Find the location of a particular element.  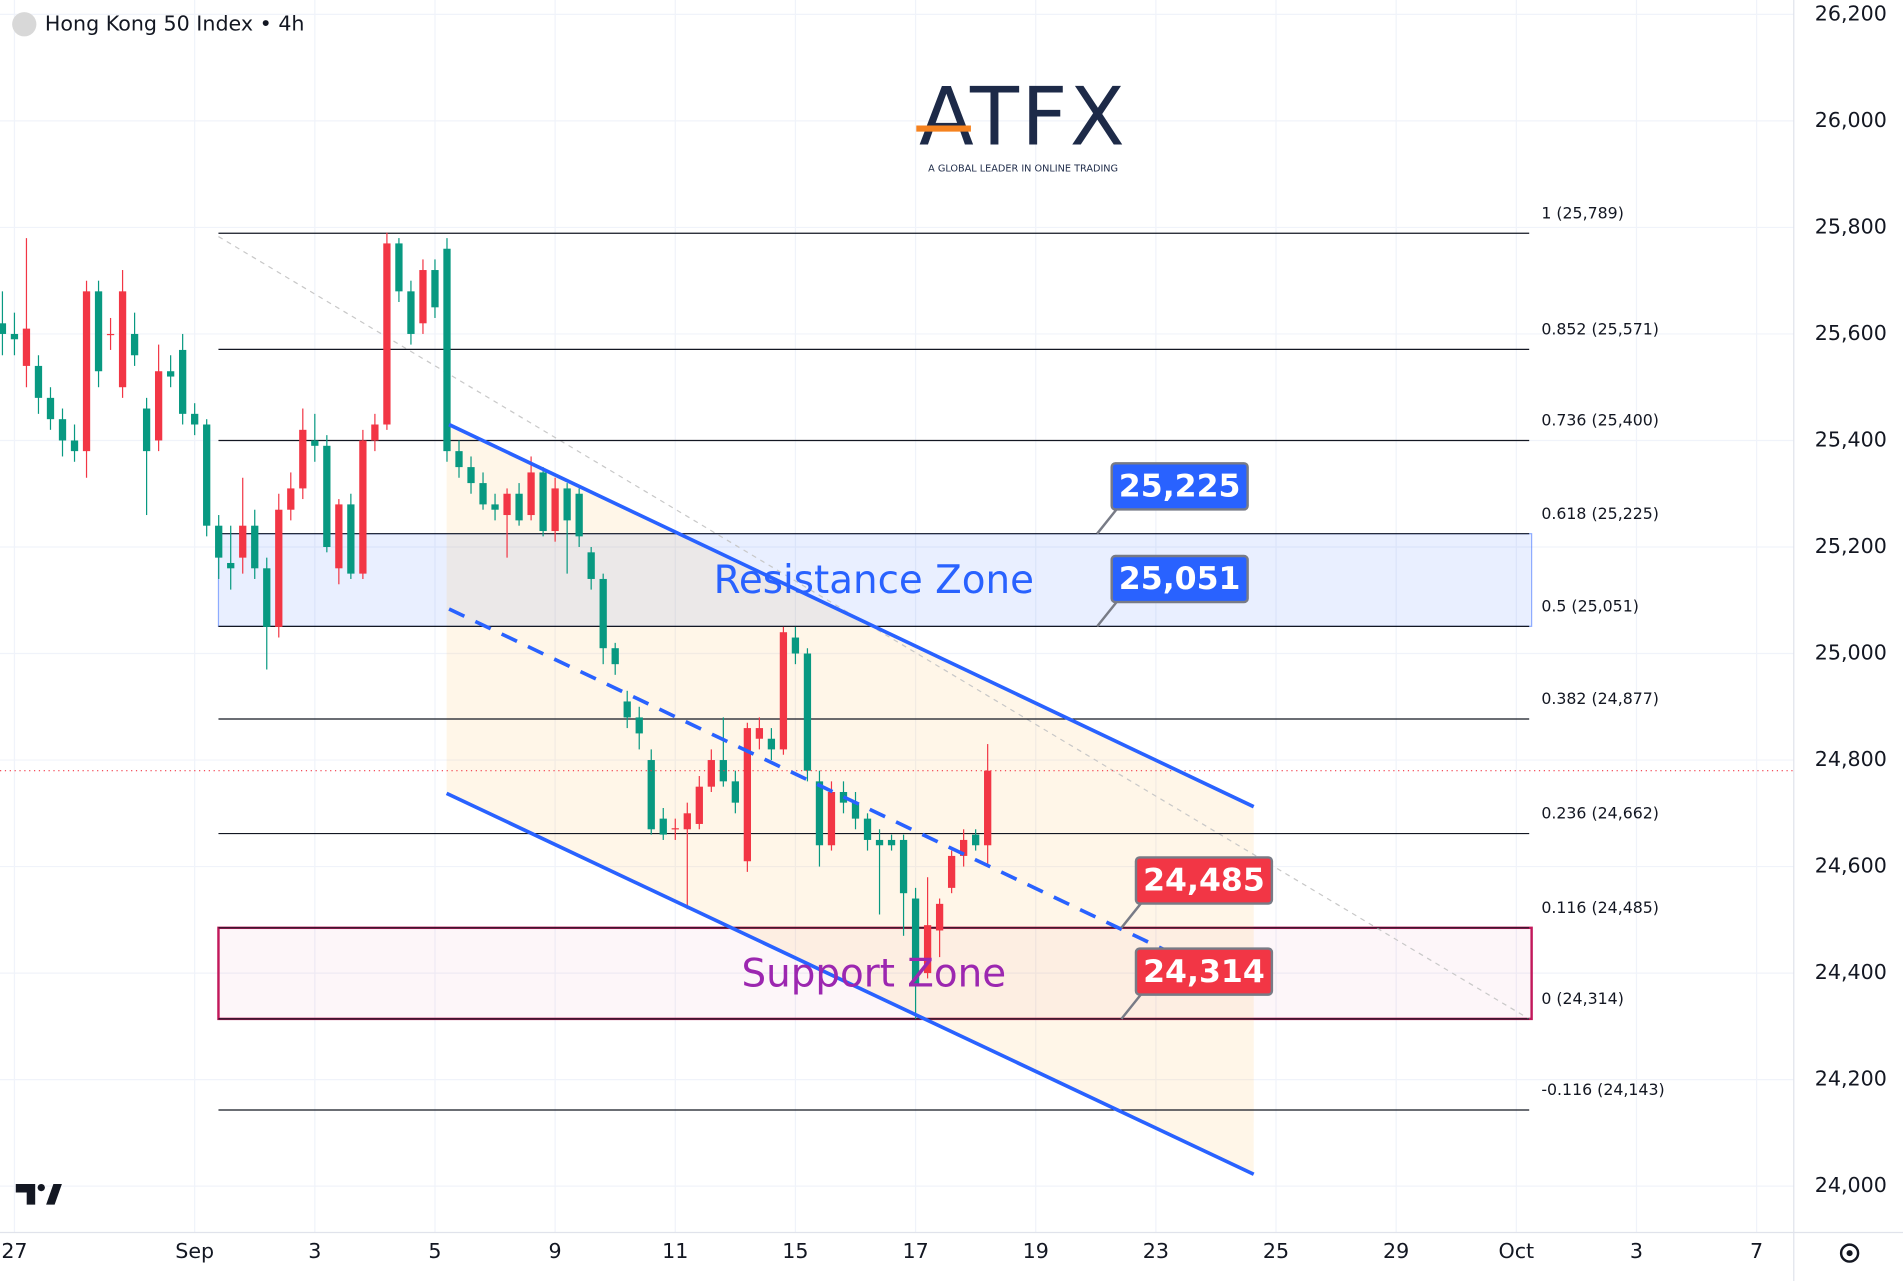

fib-label: 0.852 (25,571) is located at coordinates (1600, 328).